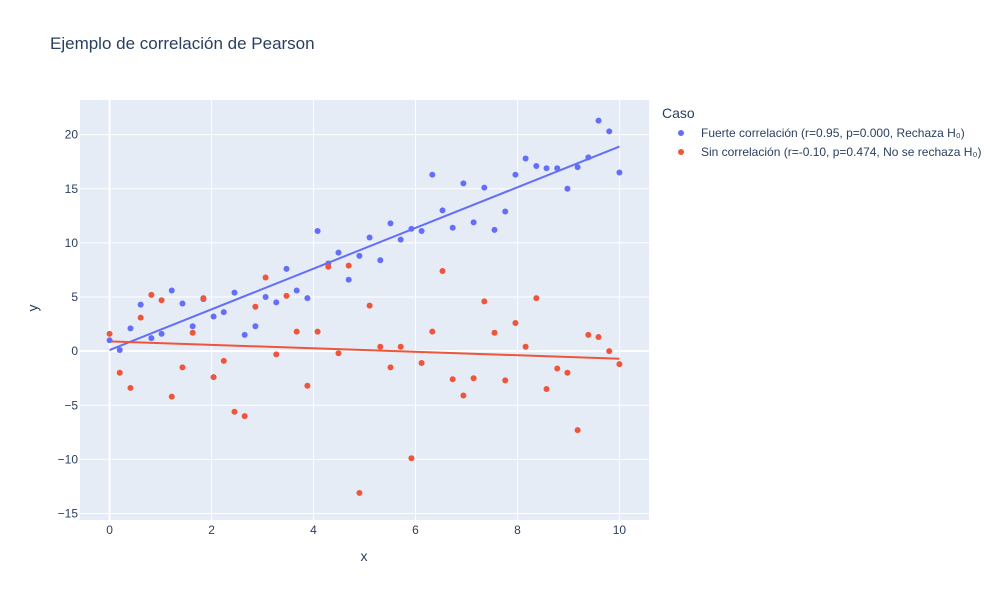 The image size is (1000, 600). What do you see at coordinates (72, 135) in the screenshot?
I see `y-tick-label: 20` at bounding box center [72, 135].